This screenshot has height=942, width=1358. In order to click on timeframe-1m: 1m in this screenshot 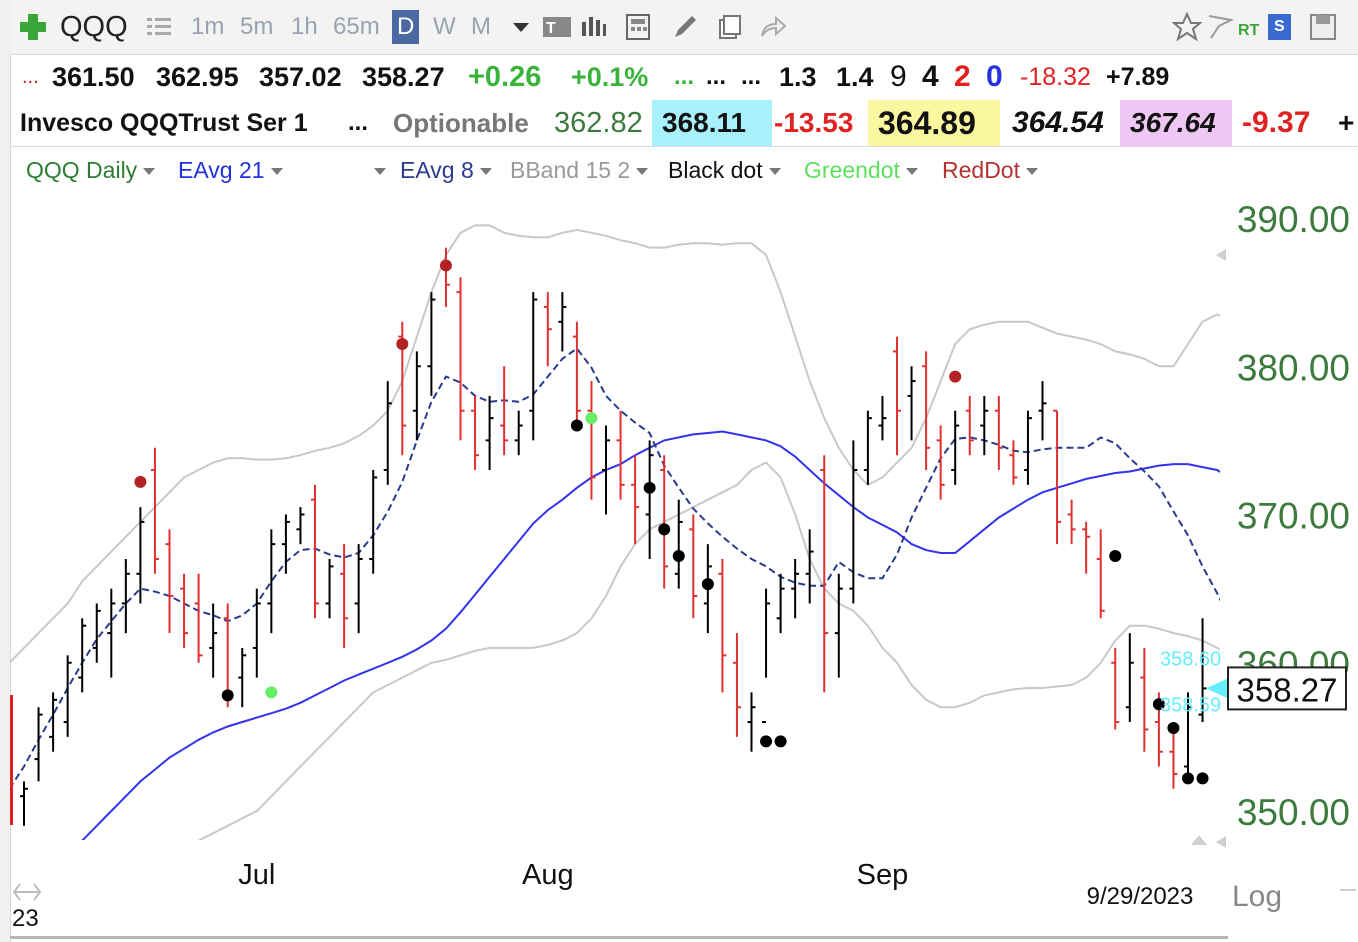, I will do `click(208, 26)`.